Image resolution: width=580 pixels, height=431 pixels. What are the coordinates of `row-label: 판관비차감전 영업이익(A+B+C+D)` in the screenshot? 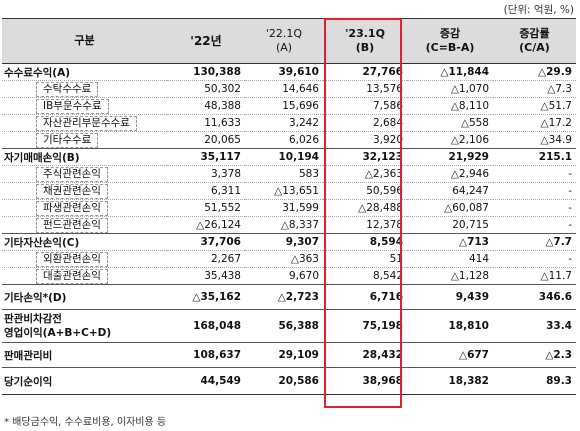 It's located at (84, 326).